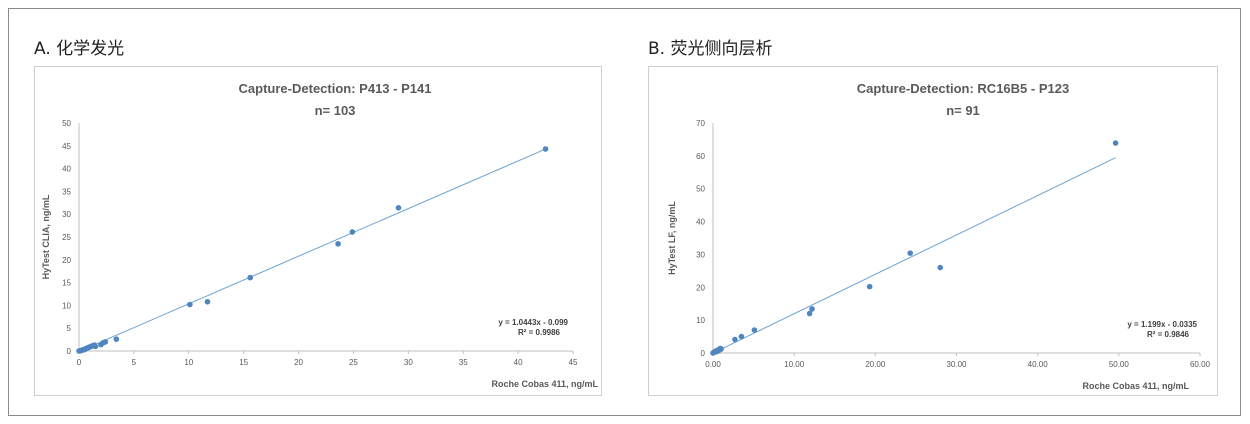  What do you see at coordinates (46, 236) in the screenshot?
I see `y-axis-label: HyTest CLIA, ng/mL` at bounding box center [46, 236].